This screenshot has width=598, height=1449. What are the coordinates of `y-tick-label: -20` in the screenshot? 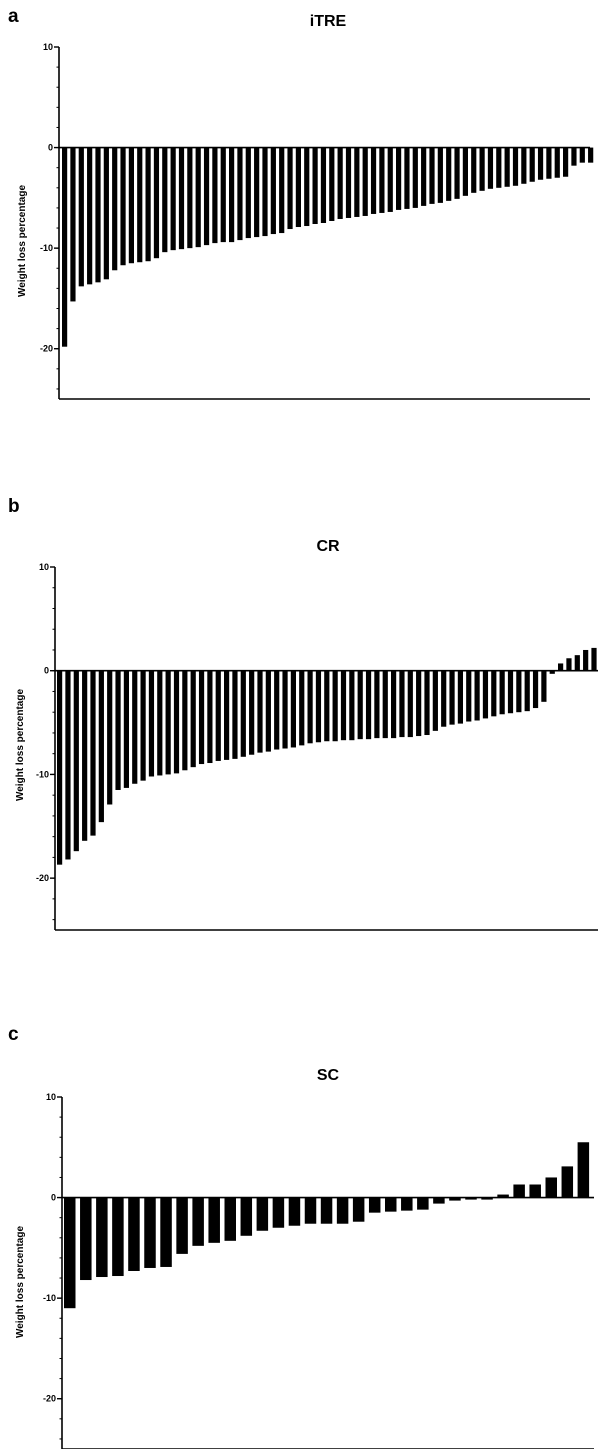 It's located at (49, 1399).